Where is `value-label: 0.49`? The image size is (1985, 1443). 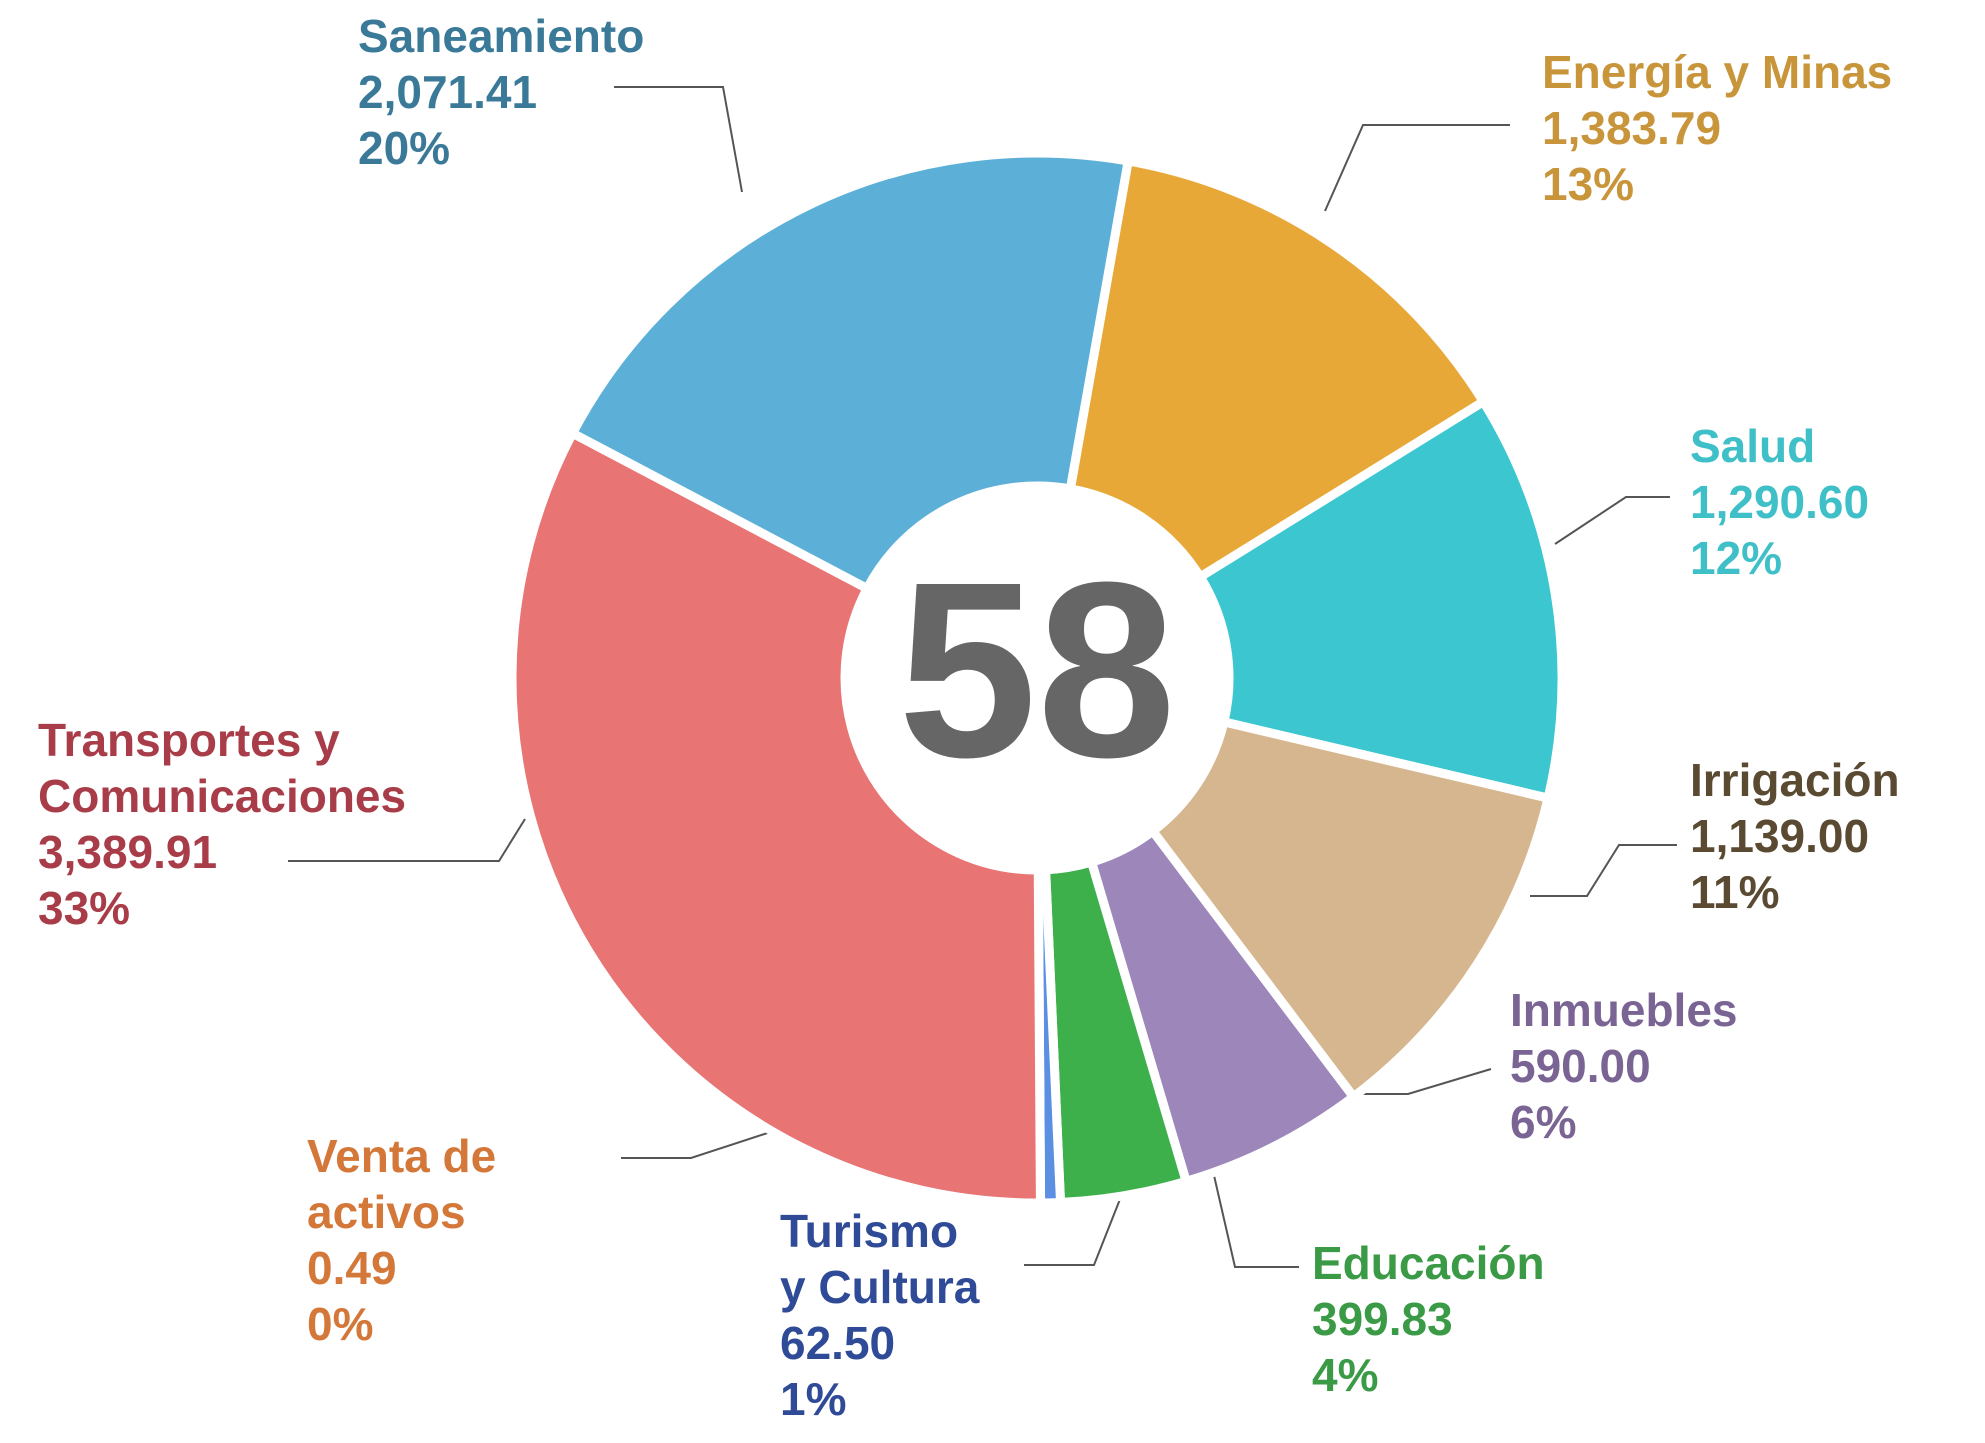
value-label: 0.49 is located at coordinates (352, 1268).